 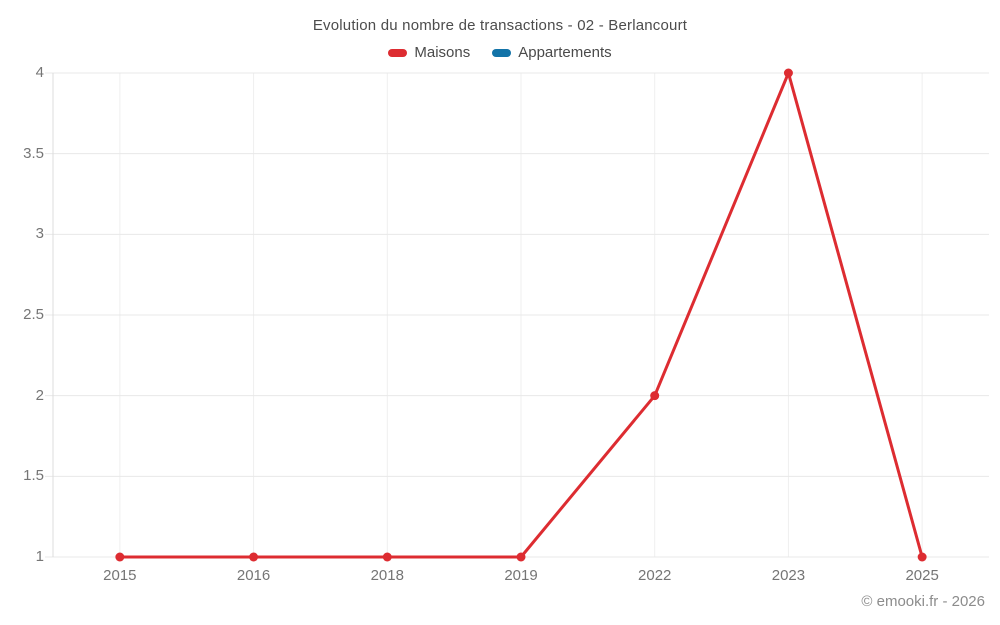 What do you see at coordinates (565, 52) in the screenshot?
I see `legend-label-appartements: Appartements` at bounding box center [565, 52].